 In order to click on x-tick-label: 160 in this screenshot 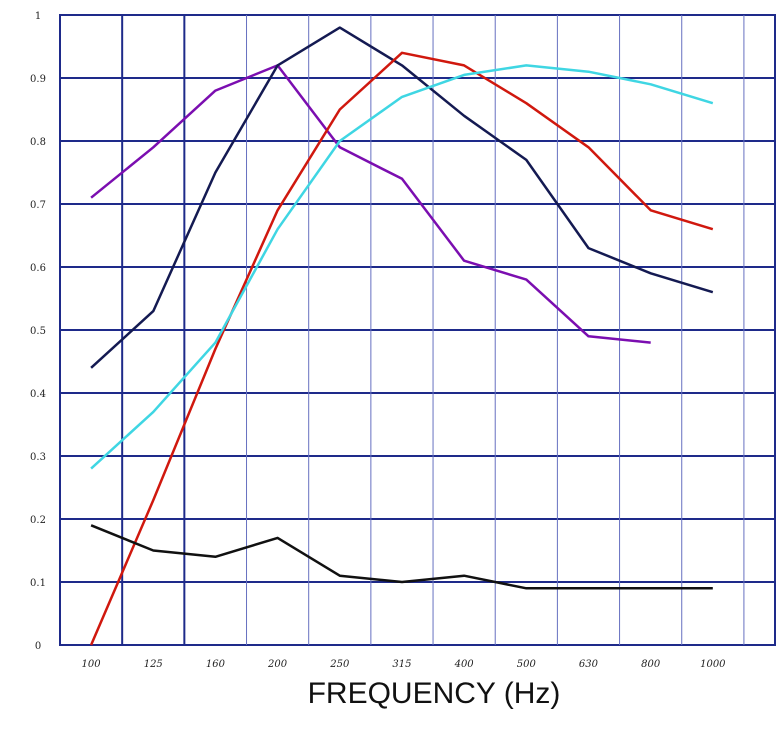, I will do `click(216, 664)`.